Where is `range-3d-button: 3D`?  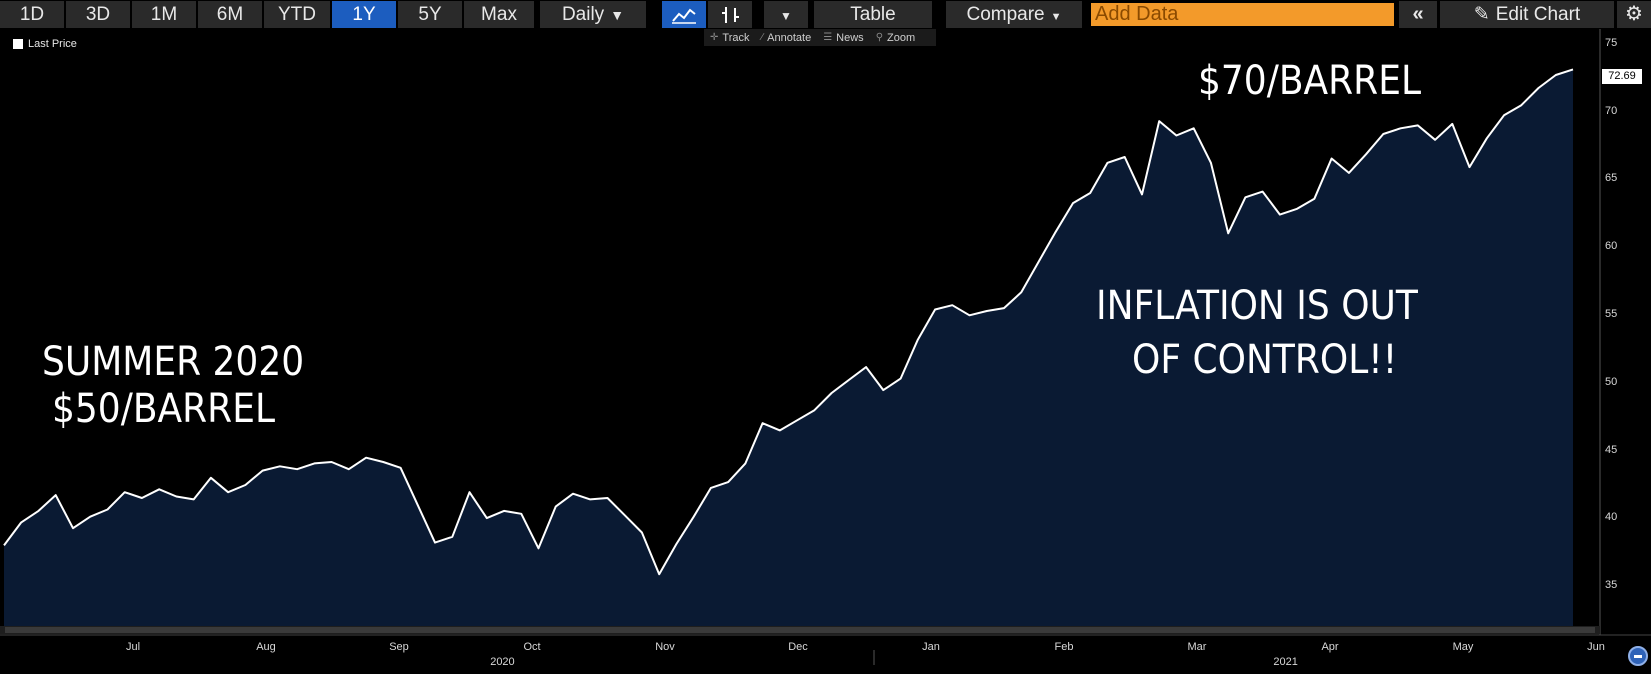
range-3d-button: 3D is located at coordinates (98, 14).